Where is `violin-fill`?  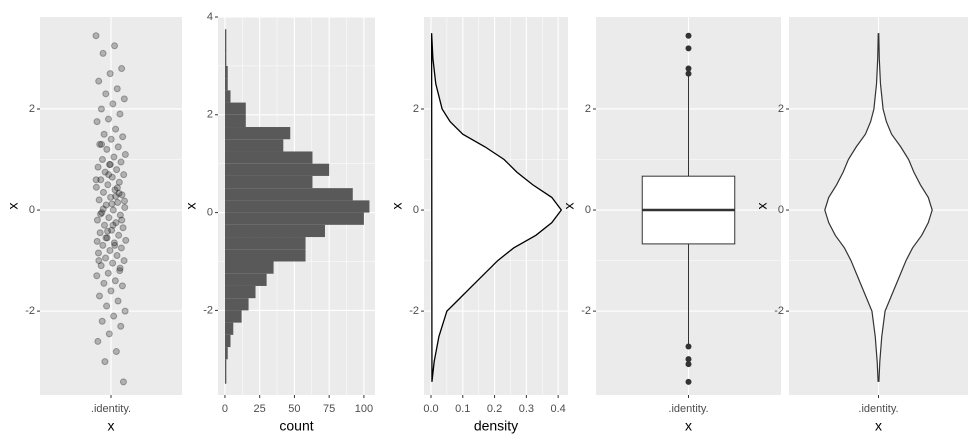 violin-fill is located at coordinates (878, 207).